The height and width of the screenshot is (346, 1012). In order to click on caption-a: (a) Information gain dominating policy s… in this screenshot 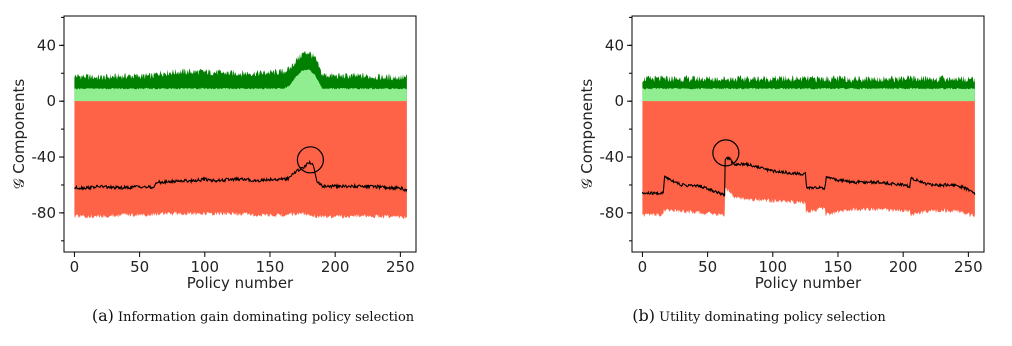, I will do `click(253, 315)`.